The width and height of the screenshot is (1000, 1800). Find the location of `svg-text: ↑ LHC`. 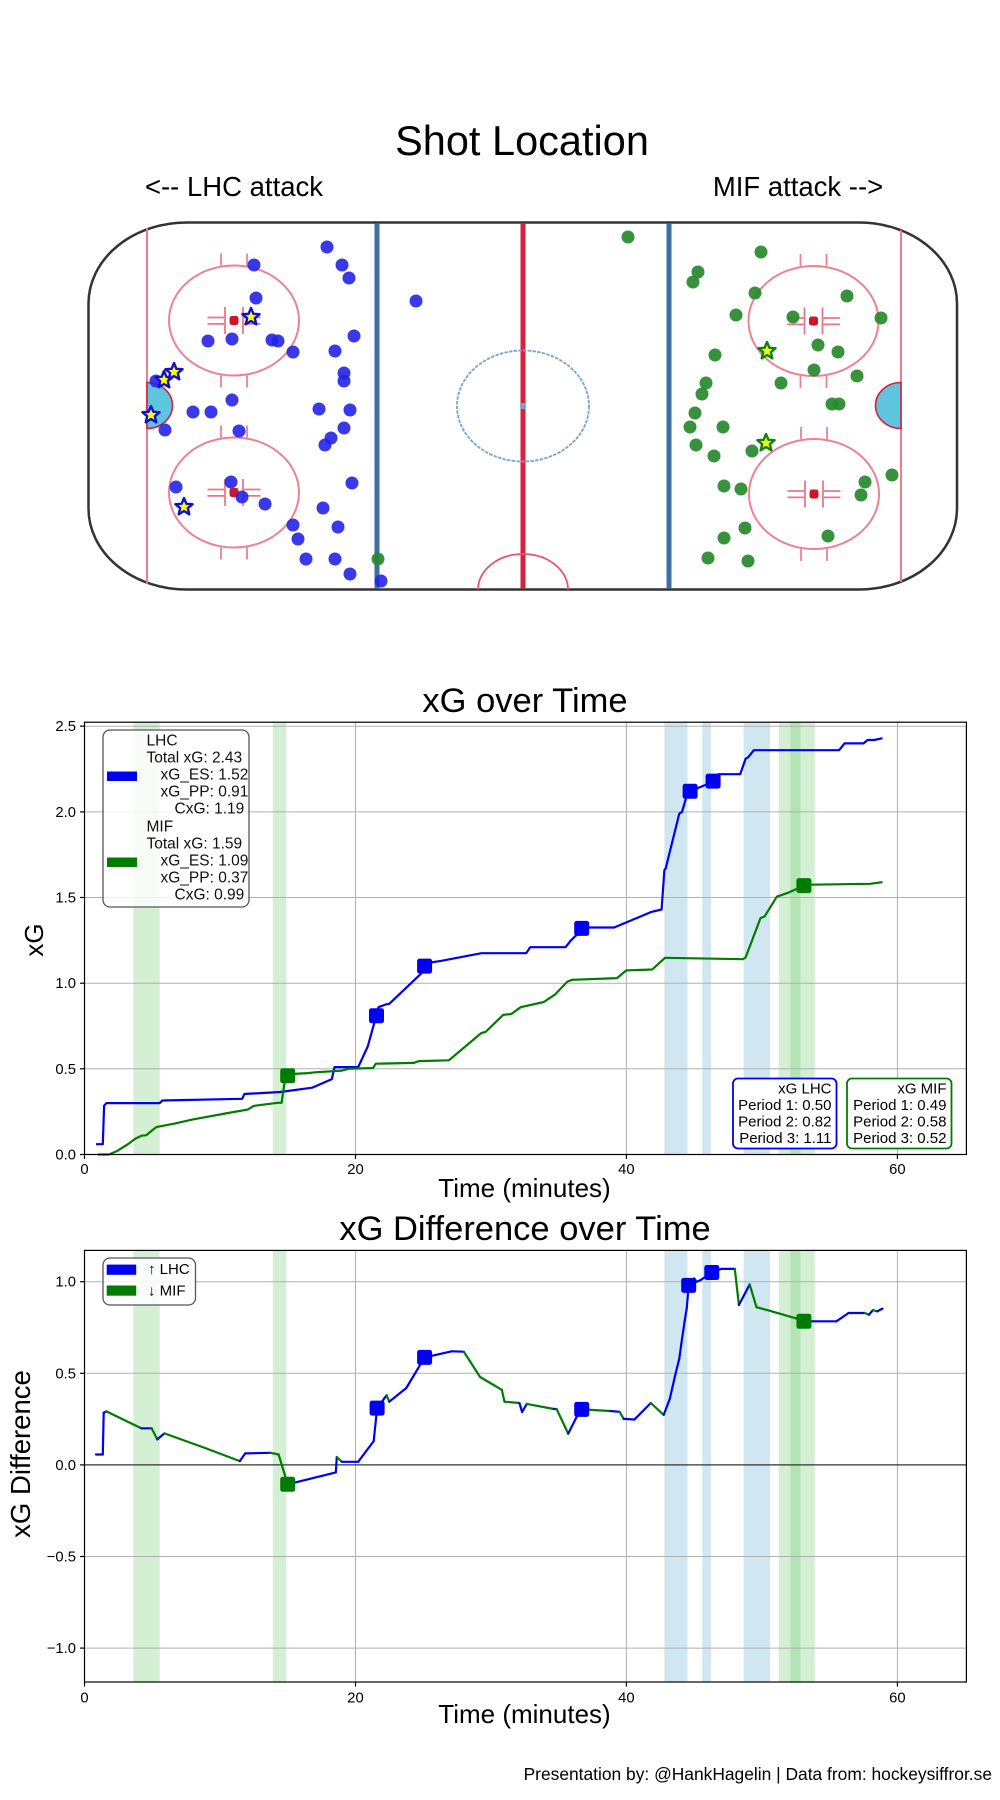

svg-text: ↑ LHC is located at coordinates (169, 1269).